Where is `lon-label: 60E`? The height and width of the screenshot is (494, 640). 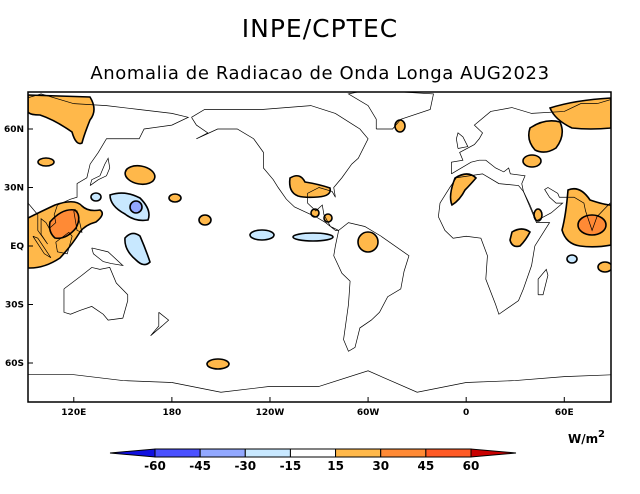 lon-label: 60E is located at coordinates (564, 413).